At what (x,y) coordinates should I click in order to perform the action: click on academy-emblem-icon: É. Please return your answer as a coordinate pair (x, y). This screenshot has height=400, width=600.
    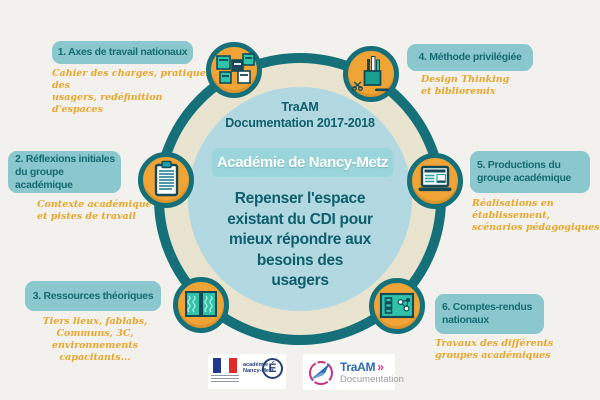
    Looking at the image, I should click on (272, 368).